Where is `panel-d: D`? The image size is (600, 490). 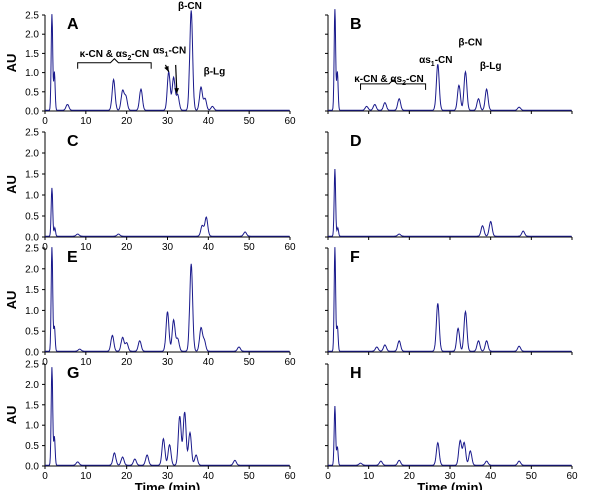
panel-d: D is located at coordinates (449, 185).